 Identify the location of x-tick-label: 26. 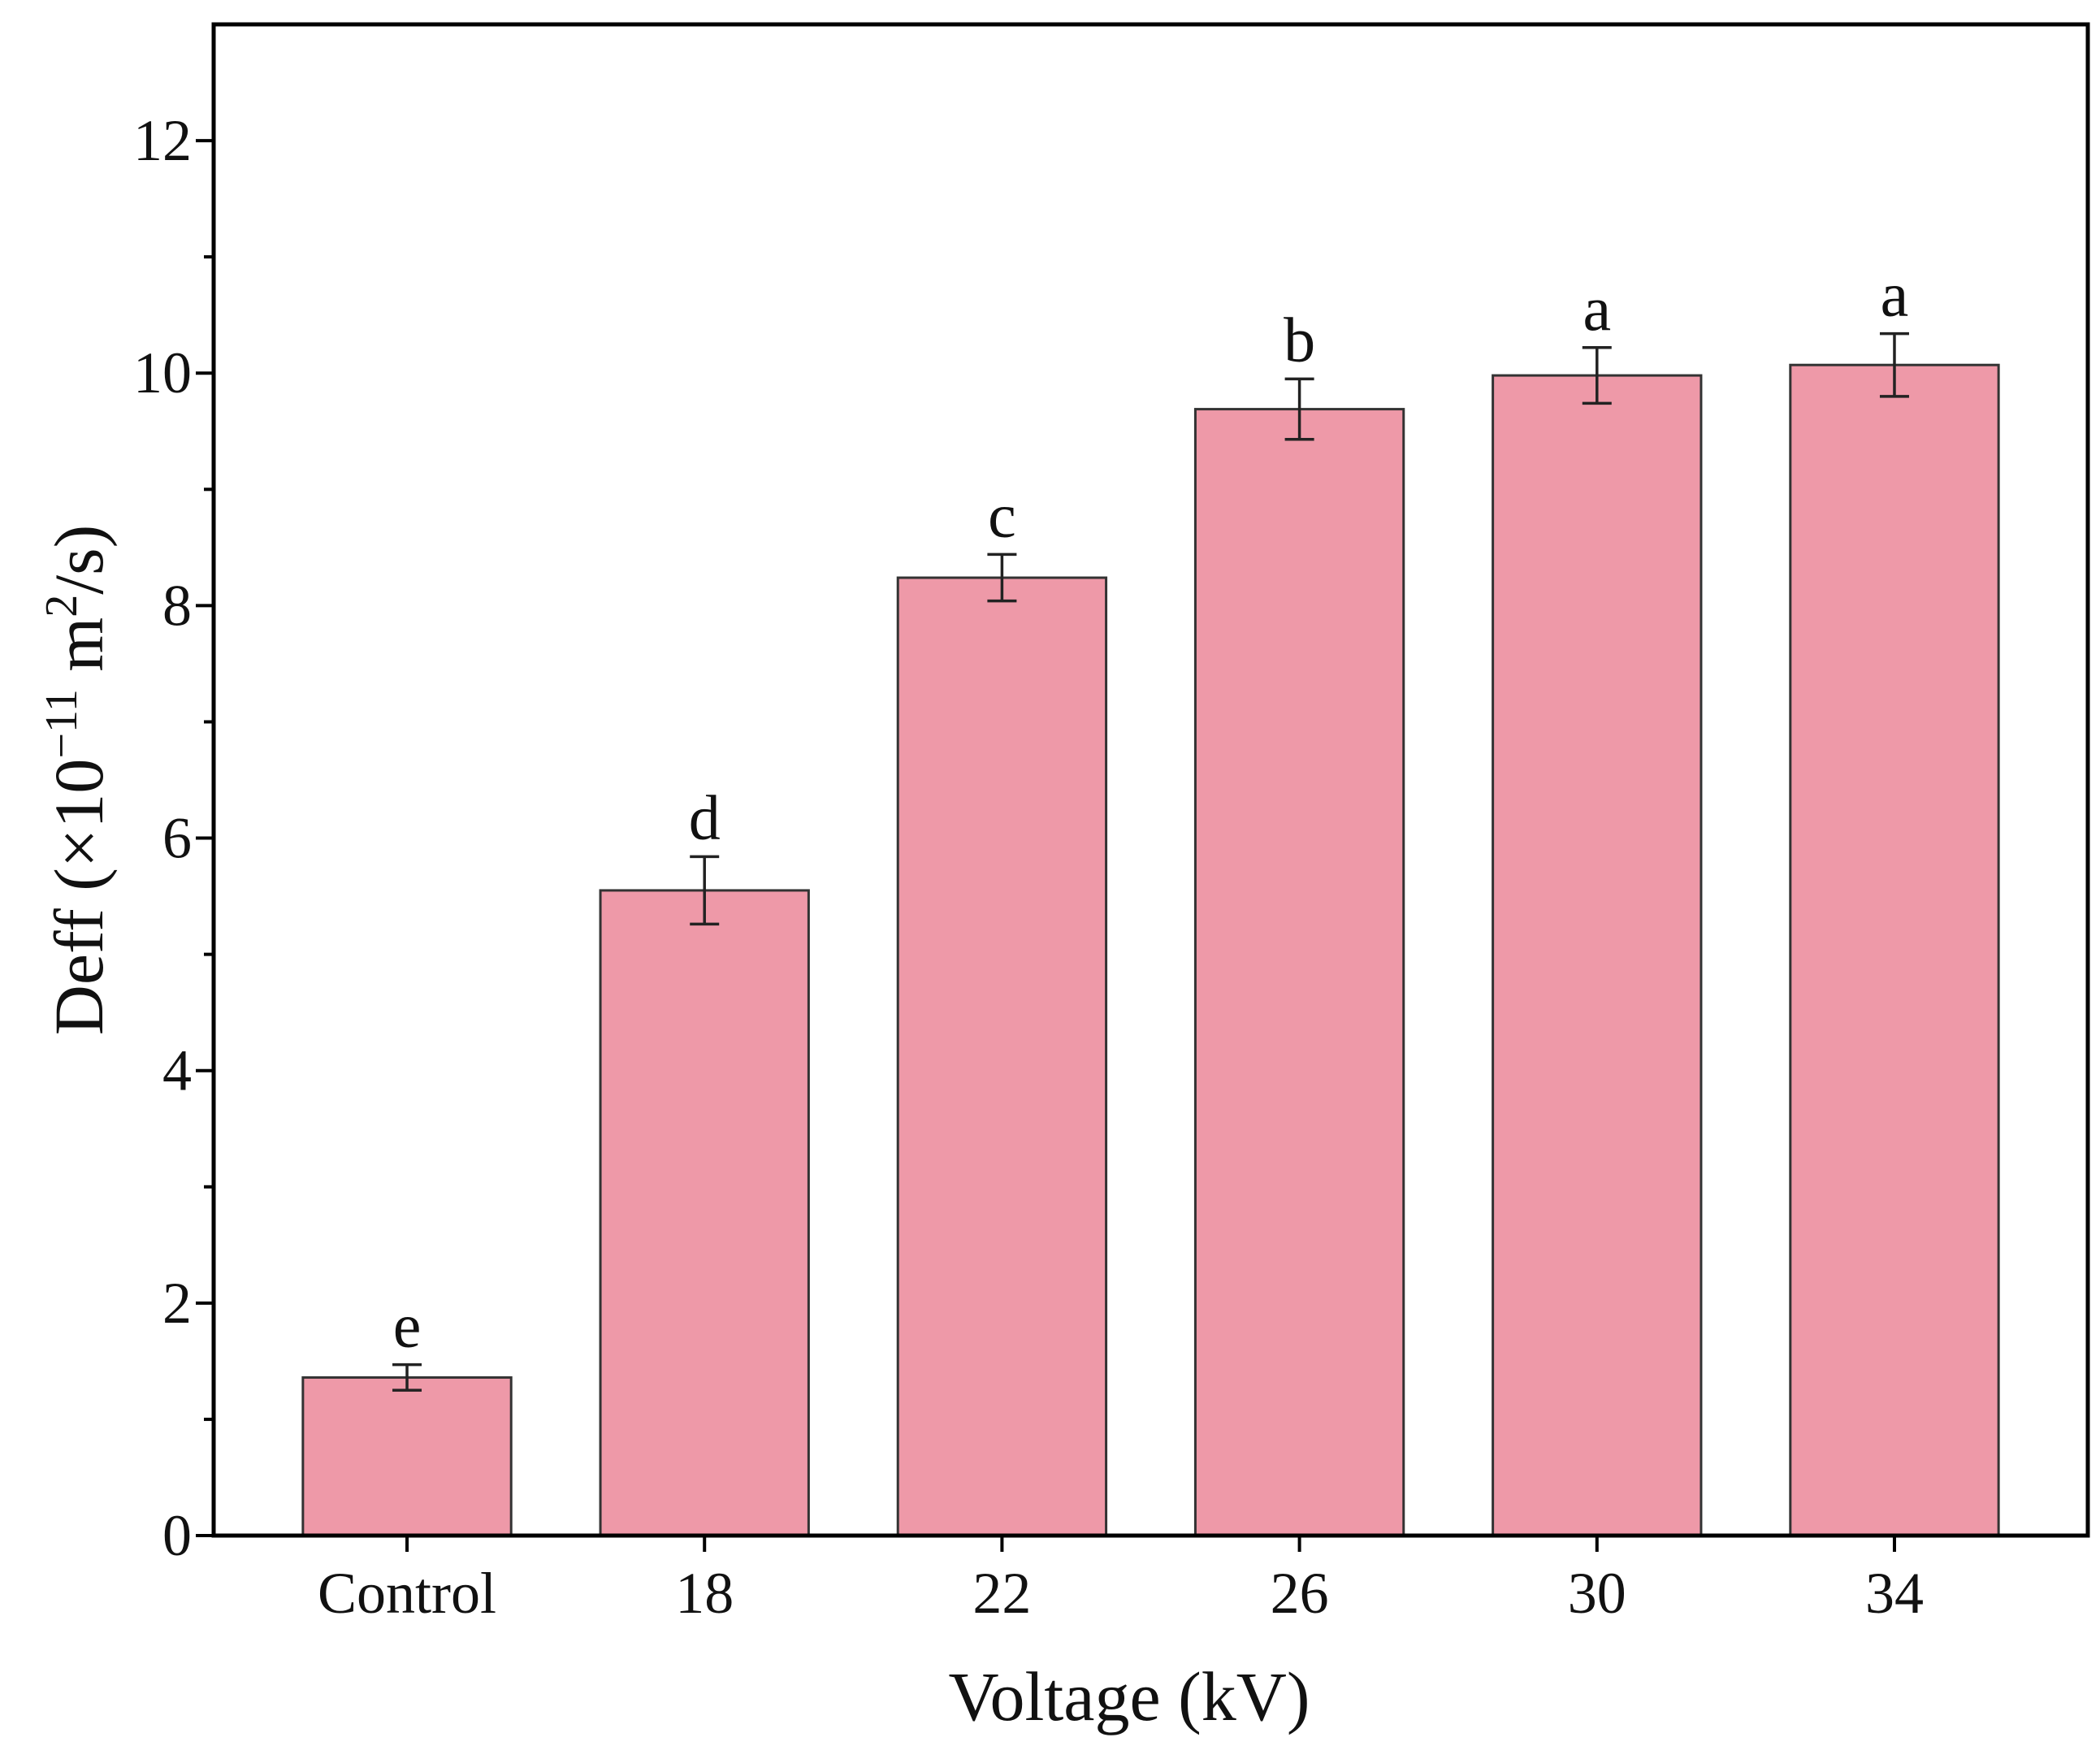
(1300, 1593).